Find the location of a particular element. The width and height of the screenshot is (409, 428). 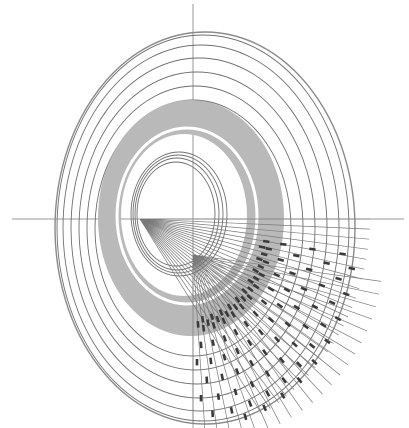

band-gap-ring is located at coordinates (187, 216).